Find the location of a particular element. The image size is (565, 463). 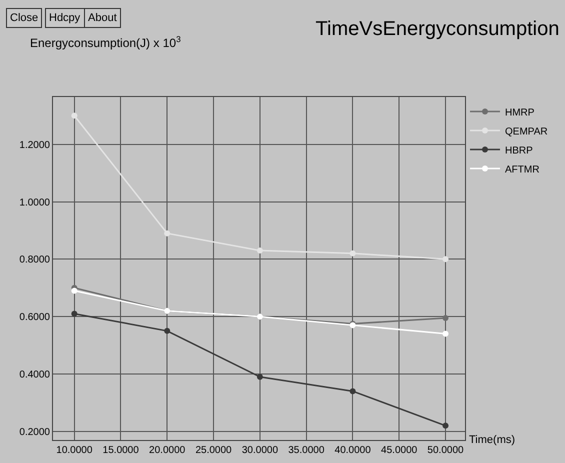

x-tick-label: 15.0000 is located at coordinates (121, 450).